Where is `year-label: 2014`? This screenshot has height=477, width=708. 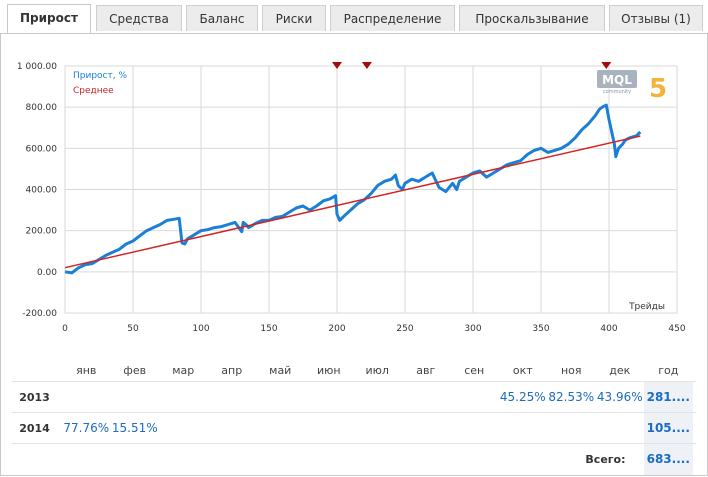 year-label: 2014 is located at coordinates (34, 428).